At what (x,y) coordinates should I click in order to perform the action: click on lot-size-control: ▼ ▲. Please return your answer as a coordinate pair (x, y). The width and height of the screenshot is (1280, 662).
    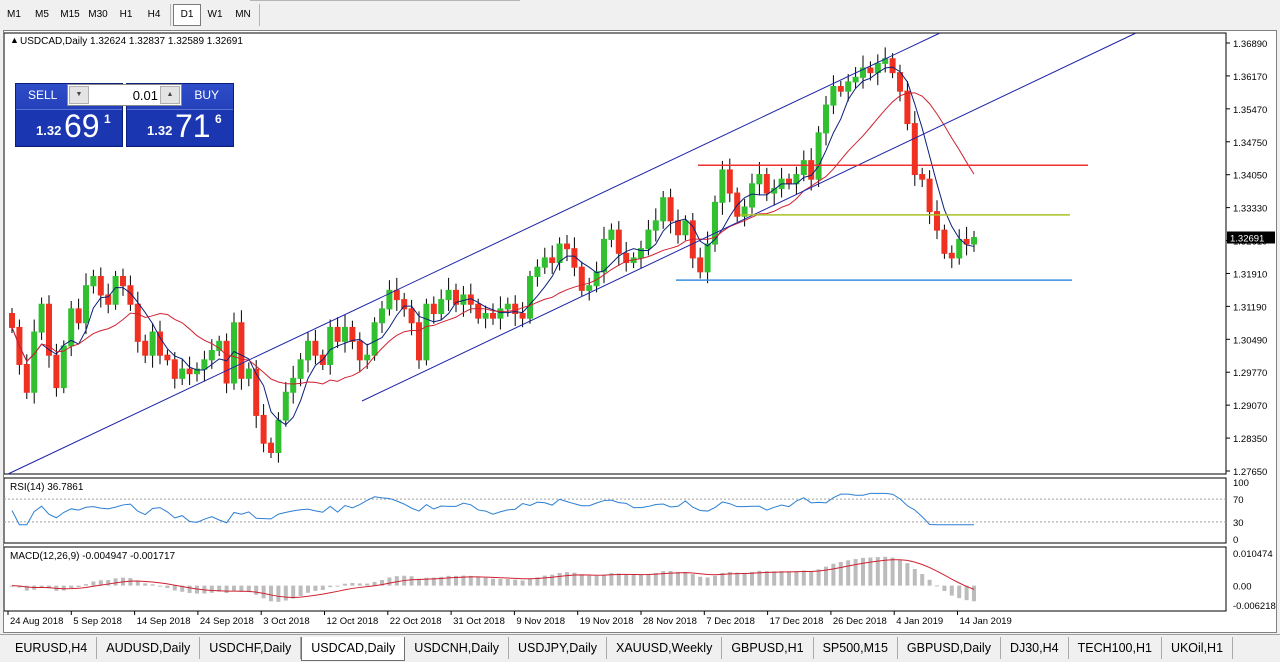
    Looking at the image, I should click on (124, 95).